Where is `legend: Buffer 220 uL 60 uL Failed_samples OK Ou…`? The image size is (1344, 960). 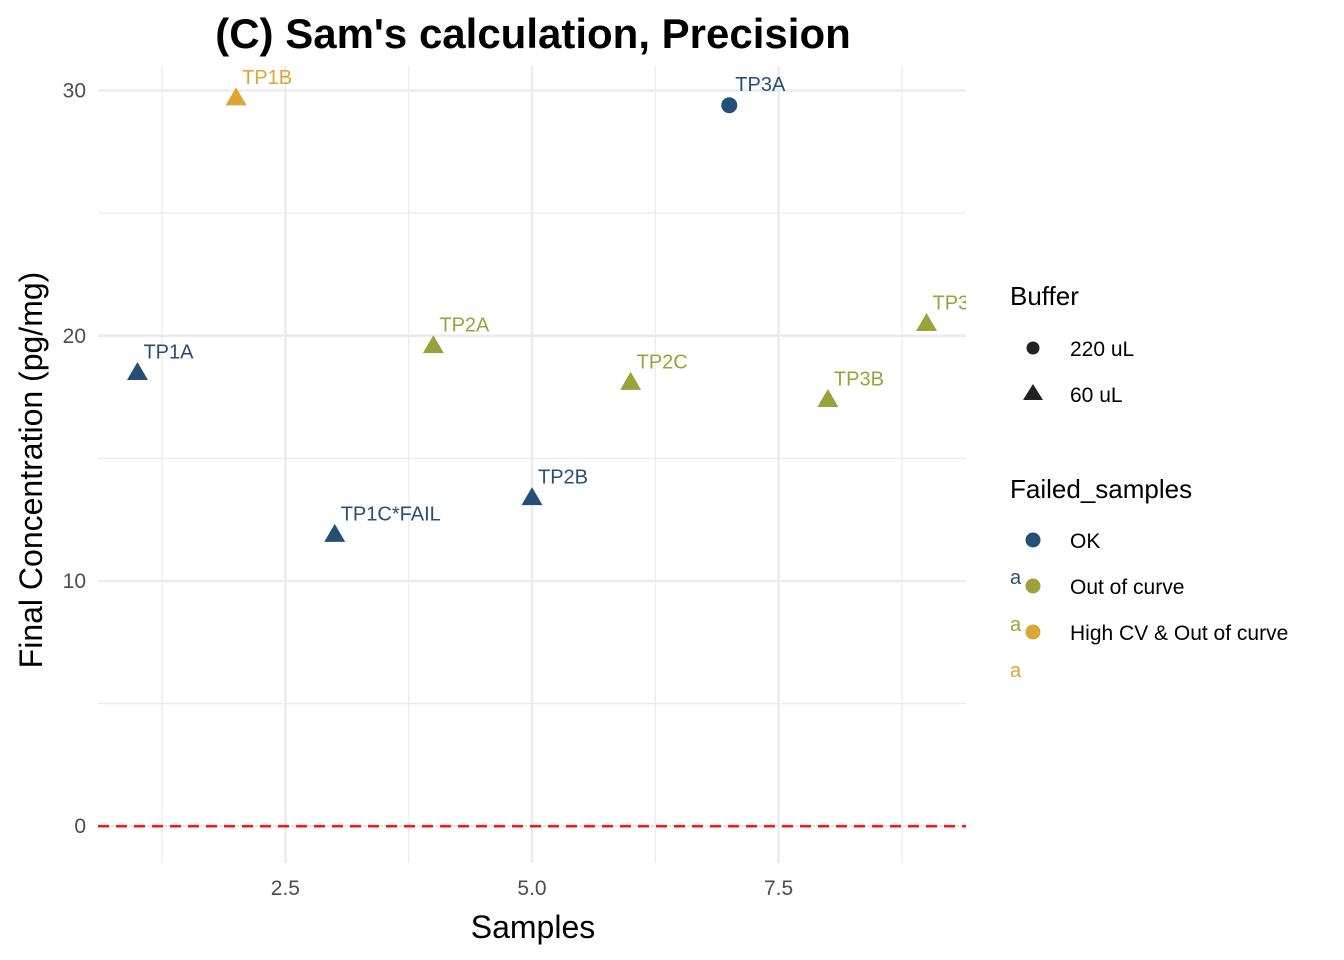
legend: Buffer 220 uL 60 uL Failed_samples OK Ou… is located at coordinates (1149, 481).